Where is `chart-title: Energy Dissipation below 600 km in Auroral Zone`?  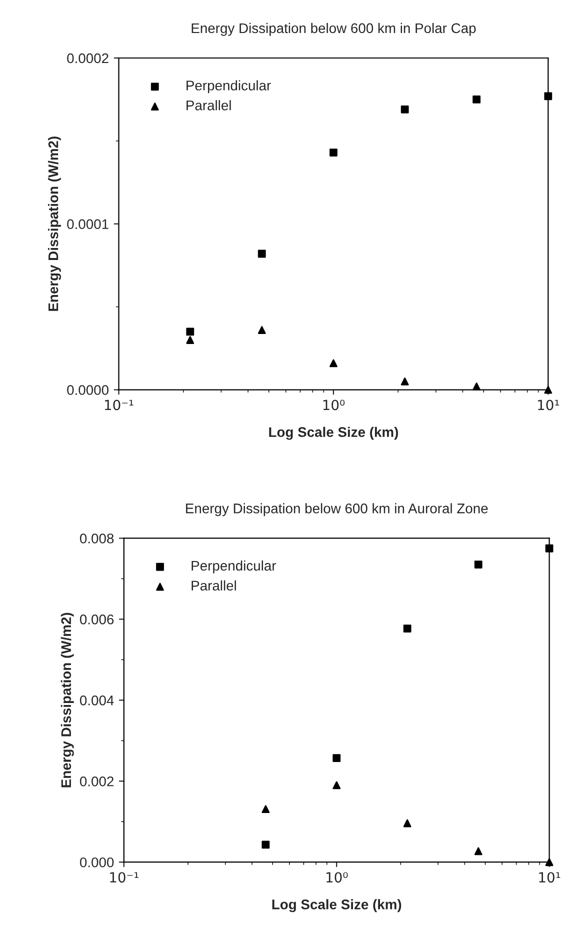 chart-title: Energy Dissipation below 600 km in Auroral Zone is located at coordinates (337, 509).